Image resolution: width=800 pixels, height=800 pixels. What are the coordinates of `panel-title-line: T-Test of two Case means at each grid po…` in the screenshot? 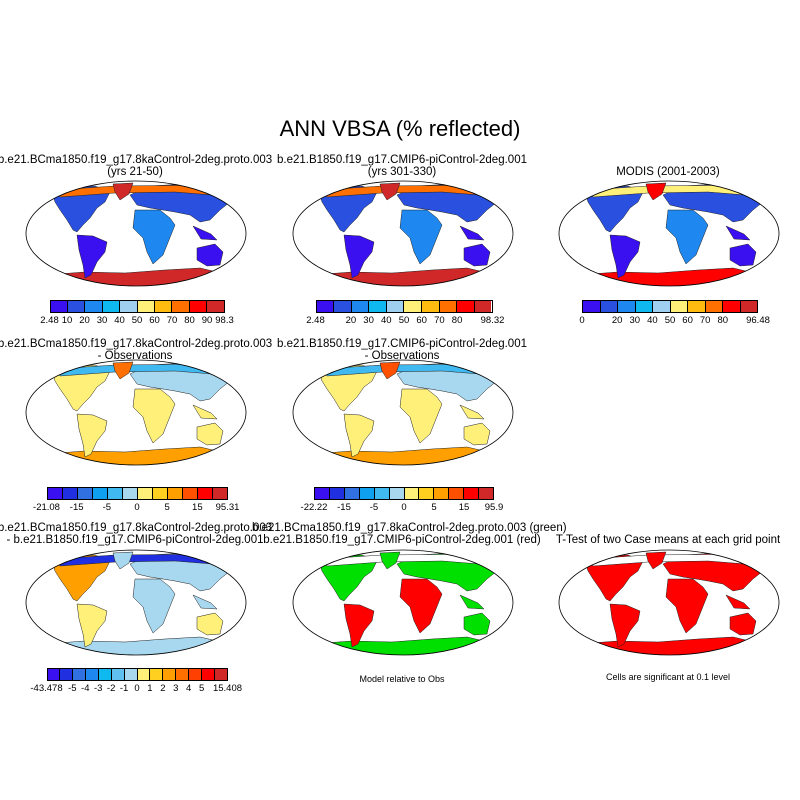 It's located at (668, 540).